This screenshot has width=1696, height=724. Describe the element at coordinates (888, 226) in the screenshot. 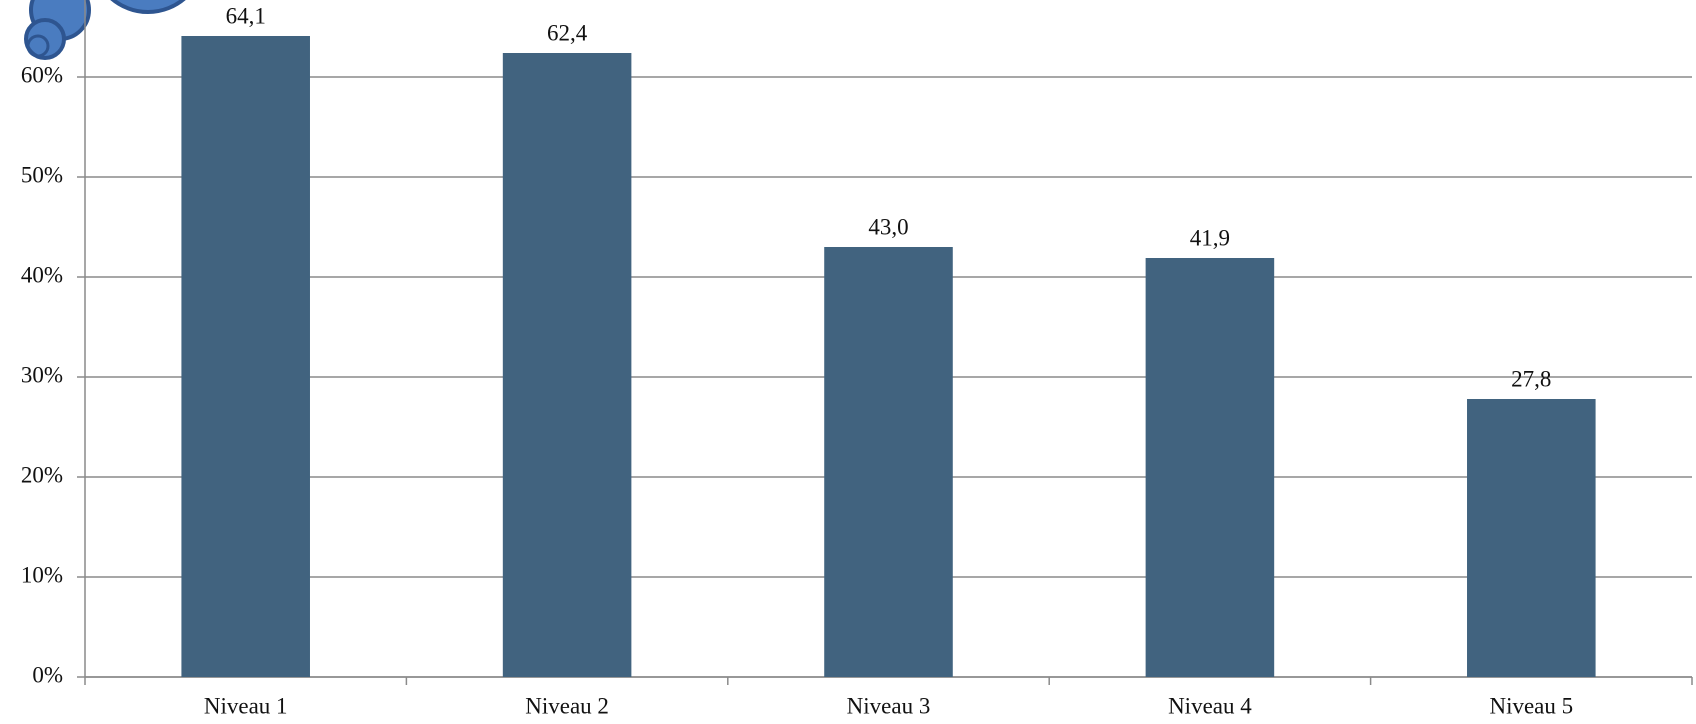

I see `value-label: 43,0` at that location.